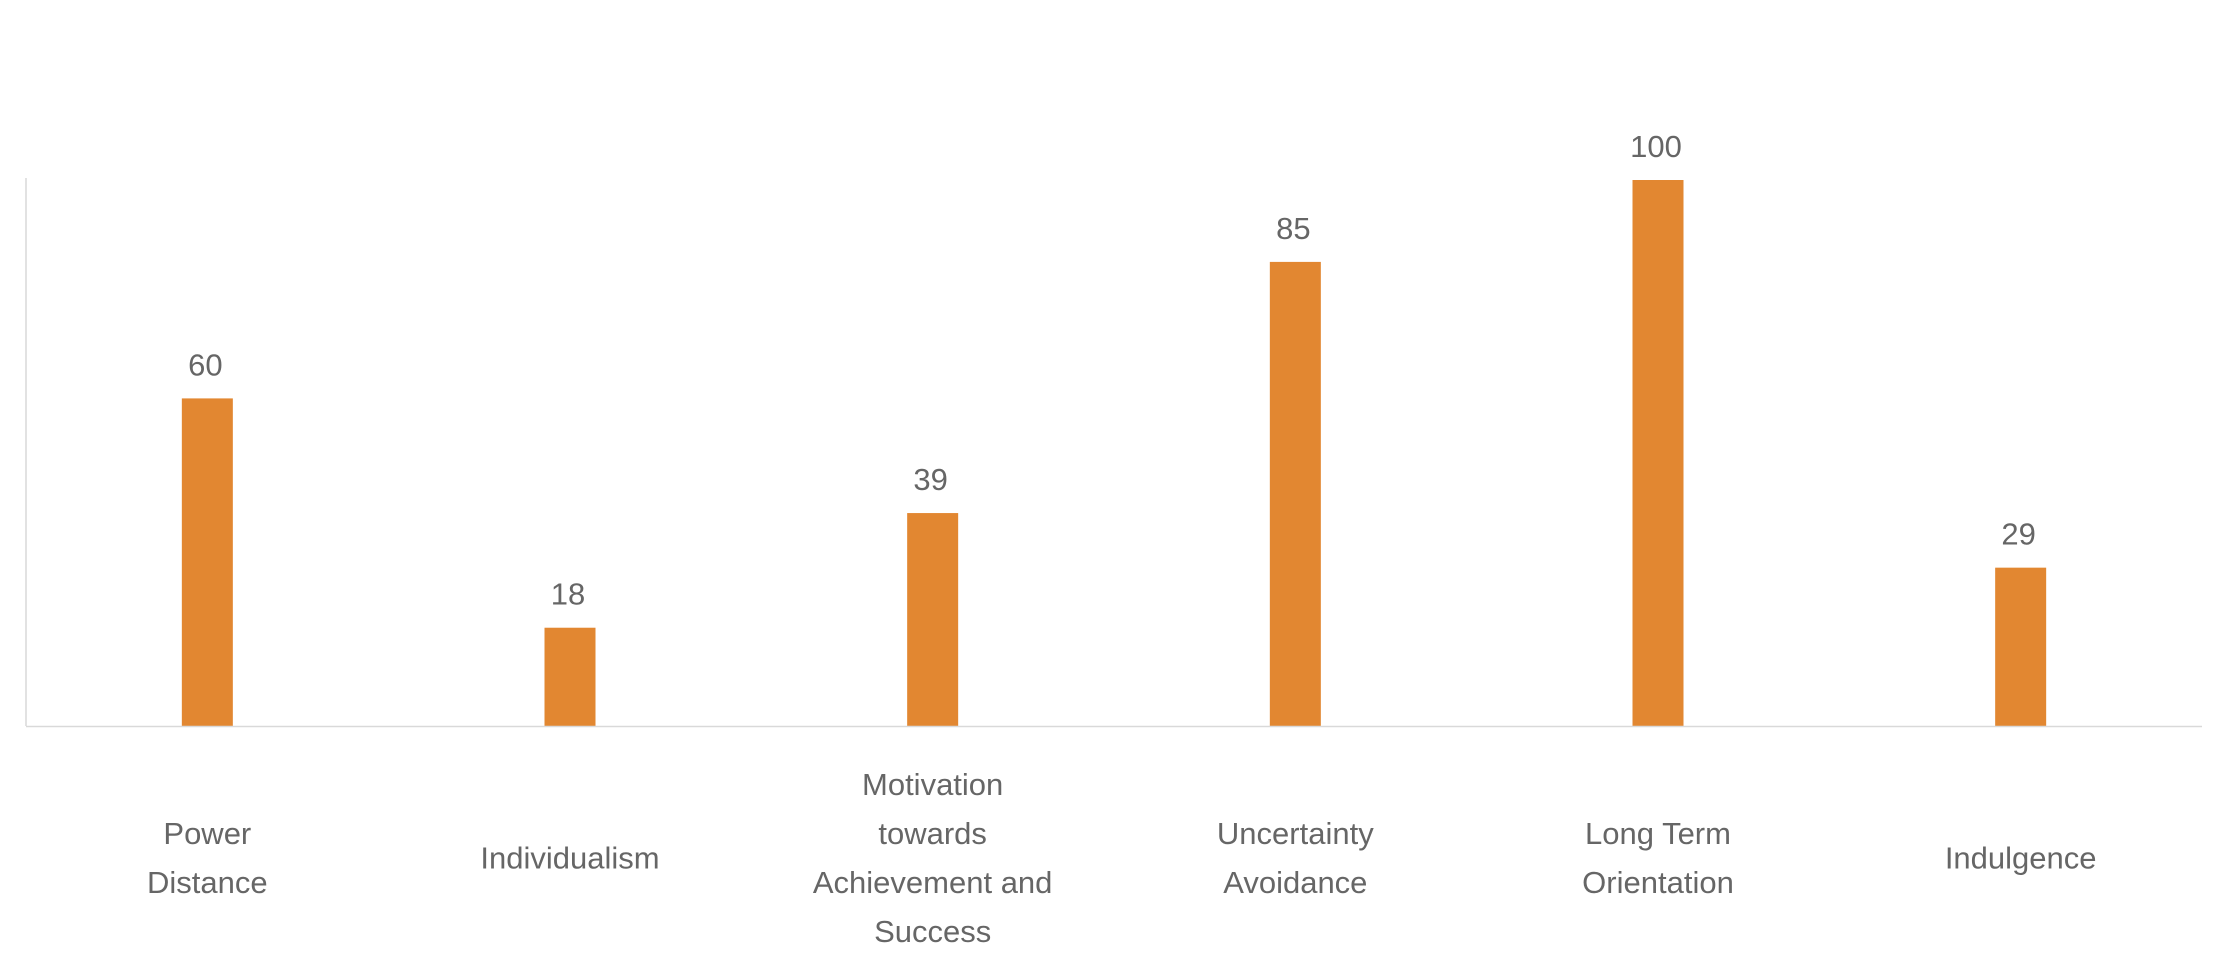 This screenshot has width=2224, height=956. I want to click on data-label: 100, so click(1656, 146).